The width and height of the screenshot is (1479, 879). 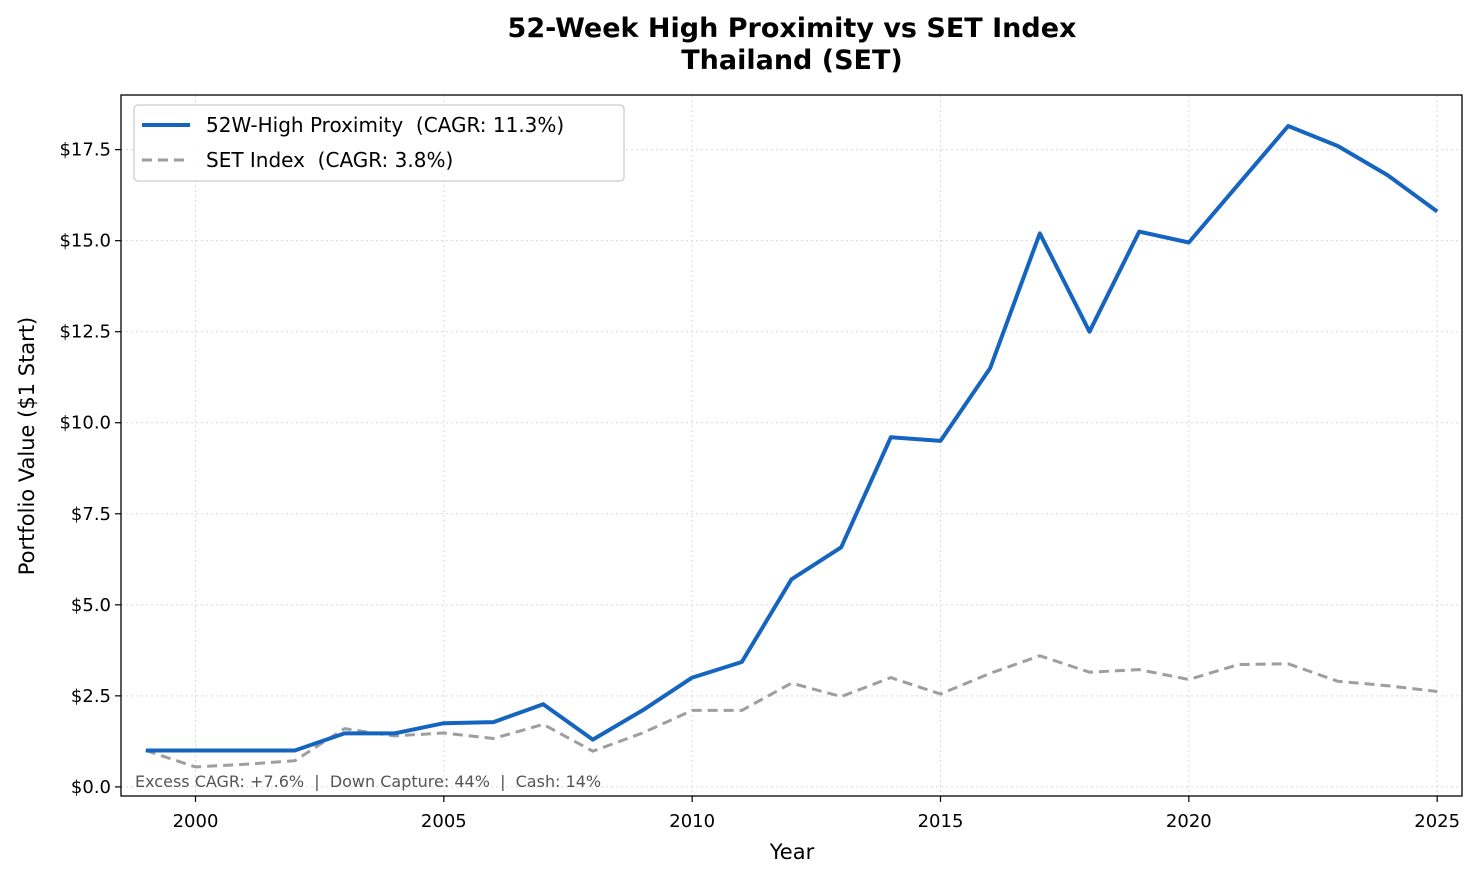 What do you see at coordinates (792, 28) in the screenshot?
I see `chart-title: 52-Week High Proximity vs SET Index` at bounding box center [792, 28].